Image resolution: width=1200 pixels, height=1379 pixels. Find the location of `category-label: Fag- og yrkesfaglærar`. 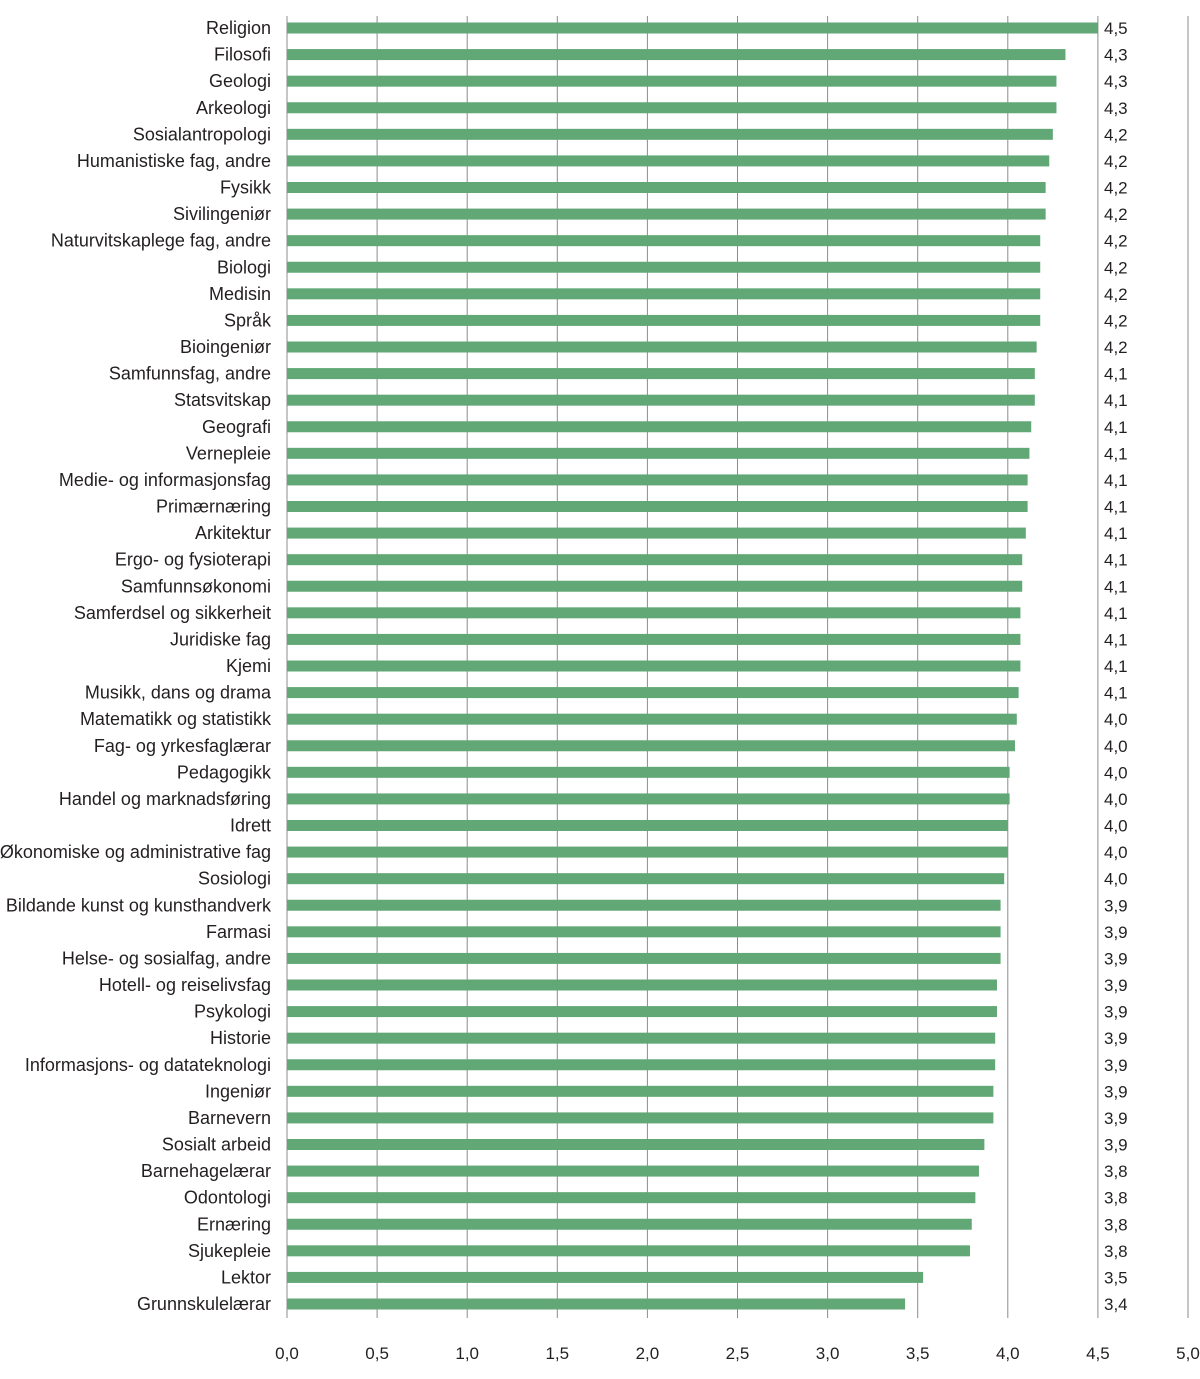

category-label: Fag- og yrkesfaglærar is located at coordinates (182, 746).